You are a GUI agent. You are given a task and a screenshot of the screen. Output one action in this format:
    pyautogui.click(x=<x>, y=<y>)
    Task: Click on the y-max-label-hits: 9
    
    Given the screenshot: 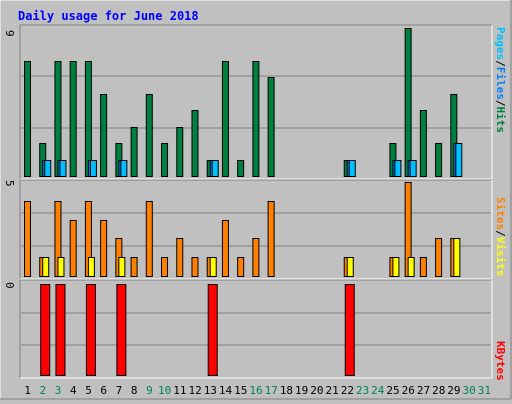 What is the action you would take?
    pyautogui.click(x=9, y=33)
    